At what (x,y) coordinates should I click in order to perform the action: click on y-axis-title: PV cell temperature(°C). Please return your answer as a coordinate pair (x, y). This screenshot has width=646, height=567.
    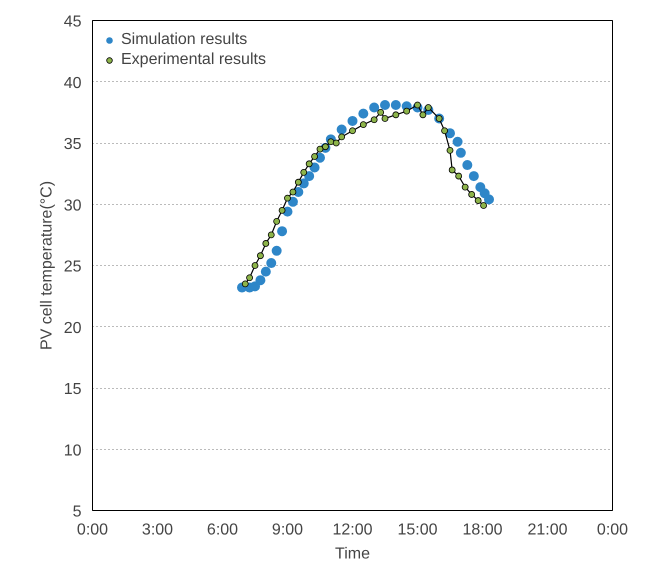
    Looking at the image, I should click on (47, 265).